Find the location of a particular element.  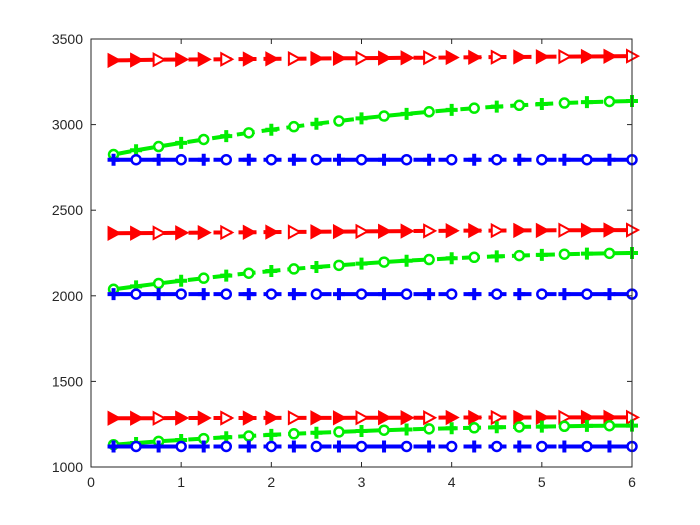

x-tick-label: 4 is located at coordinates (452, 482).